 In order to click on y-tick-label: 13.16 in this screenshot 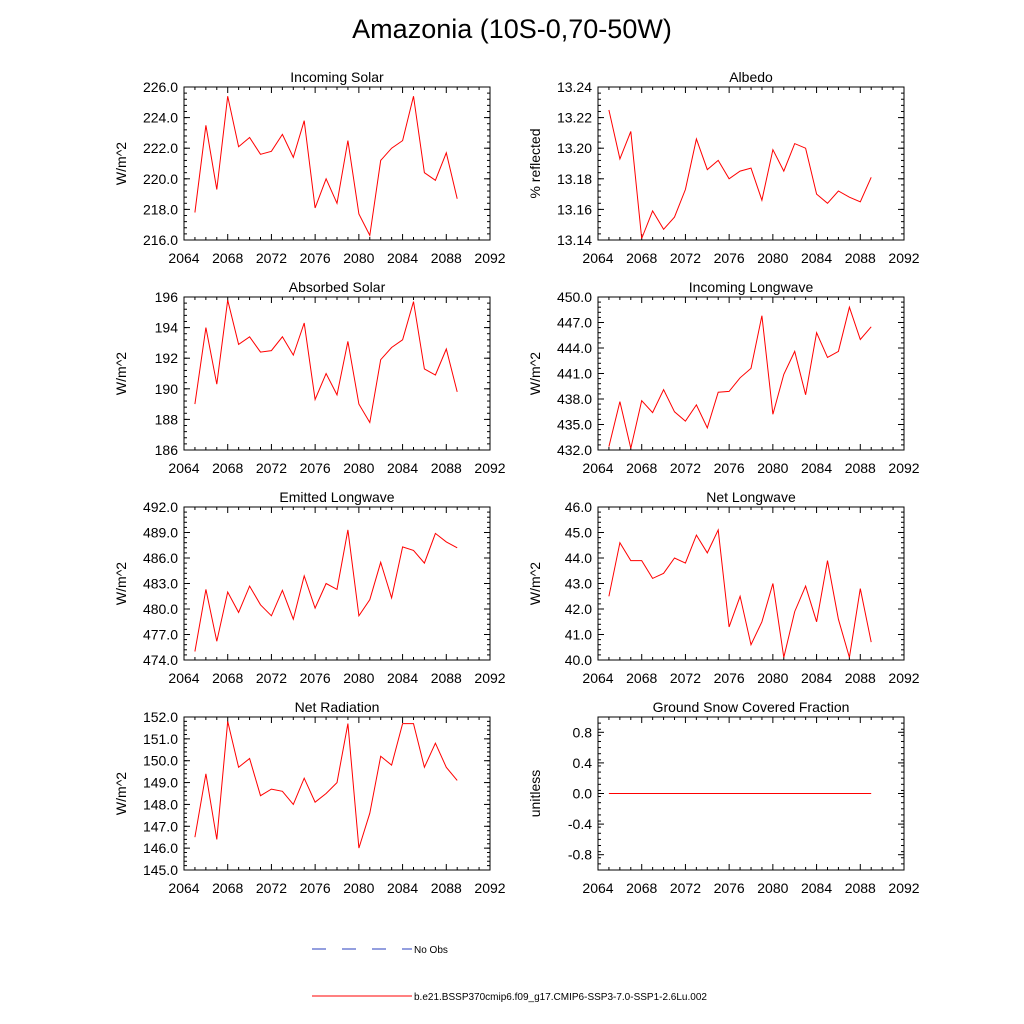, I will do `click(574, 209)`.